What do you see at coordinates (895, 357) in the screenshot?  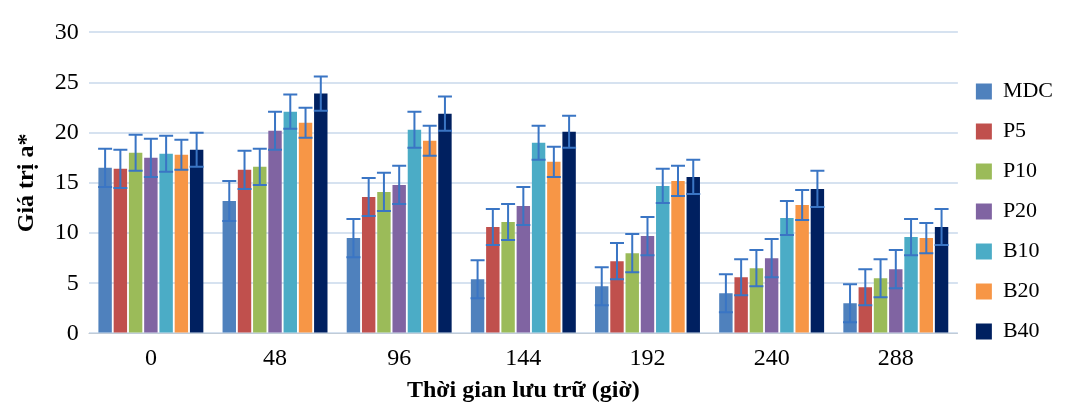 I see `x-tick-label: 288` at bounding box center [895, 357].